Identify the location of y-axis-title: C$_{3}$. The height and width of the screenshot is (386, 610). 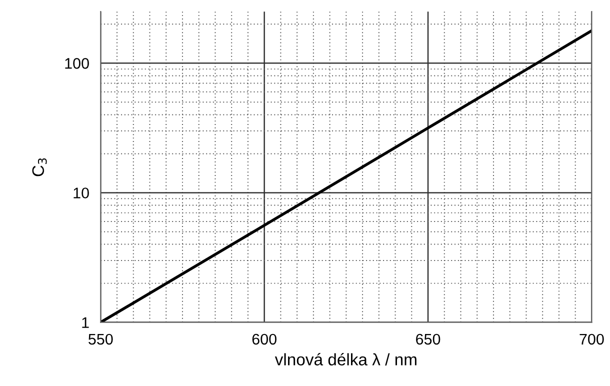
(39, 167).